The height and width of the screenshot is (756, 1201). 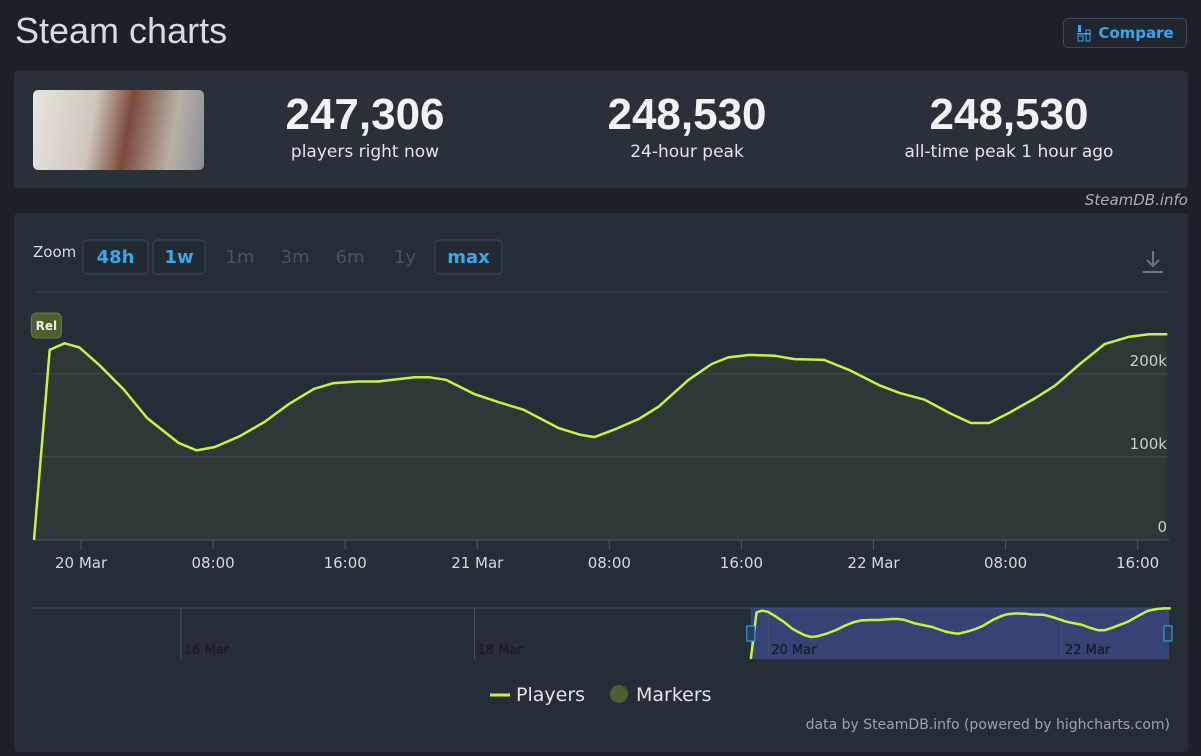 I want to click on zoom-button-label: 1m, so click(x=240, y=257).